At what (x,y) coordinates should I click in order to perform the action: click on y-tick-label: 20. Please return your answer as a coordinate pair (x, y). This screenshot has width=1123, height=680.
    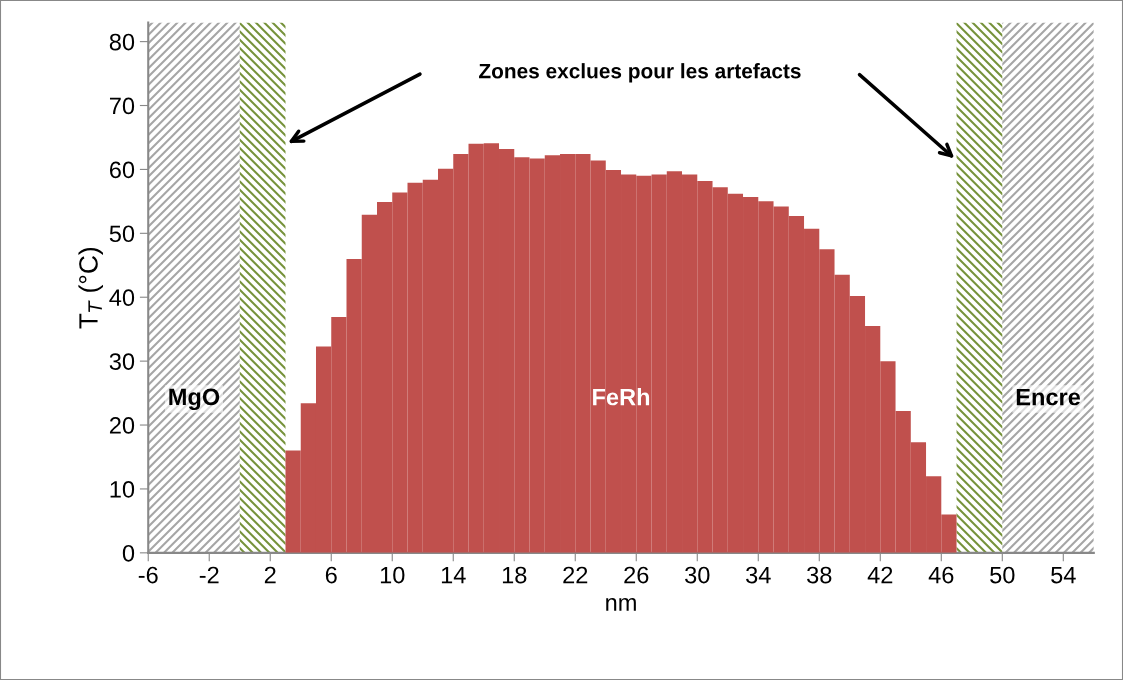
    Looking at the image, I should click on (122, 425).